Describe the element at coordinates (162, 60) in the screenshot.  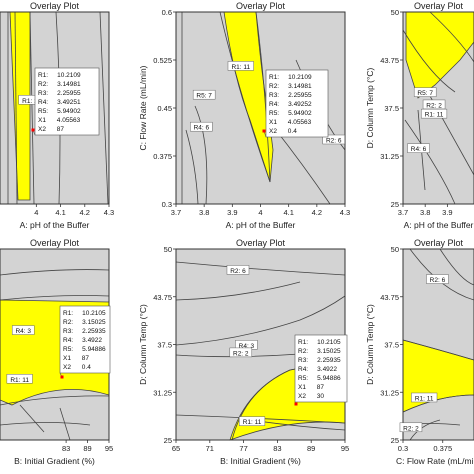
I see `y-tick-label: 0.525` at that location.